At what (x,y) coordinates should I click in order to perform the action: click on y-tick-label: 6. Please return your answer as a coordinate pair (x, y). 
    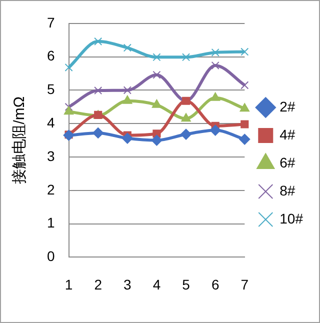
    Looking at the image, I should click on (50, 56).